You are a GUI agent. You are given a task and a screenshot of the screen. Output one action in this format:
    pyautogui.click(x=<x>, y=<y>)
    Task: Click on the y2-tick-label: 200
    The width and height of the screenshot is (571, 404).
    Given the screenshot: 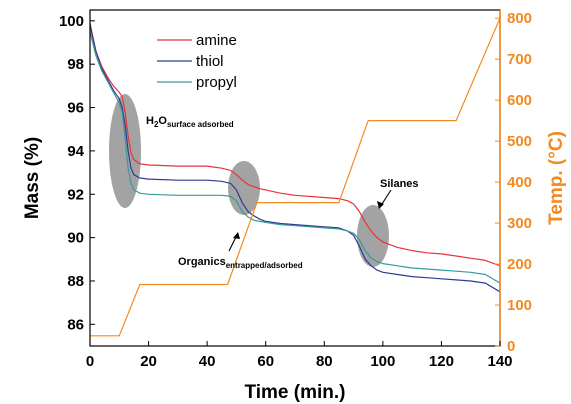 What is the action you would take?
    pyautogui.click(x=519, y=264)
    